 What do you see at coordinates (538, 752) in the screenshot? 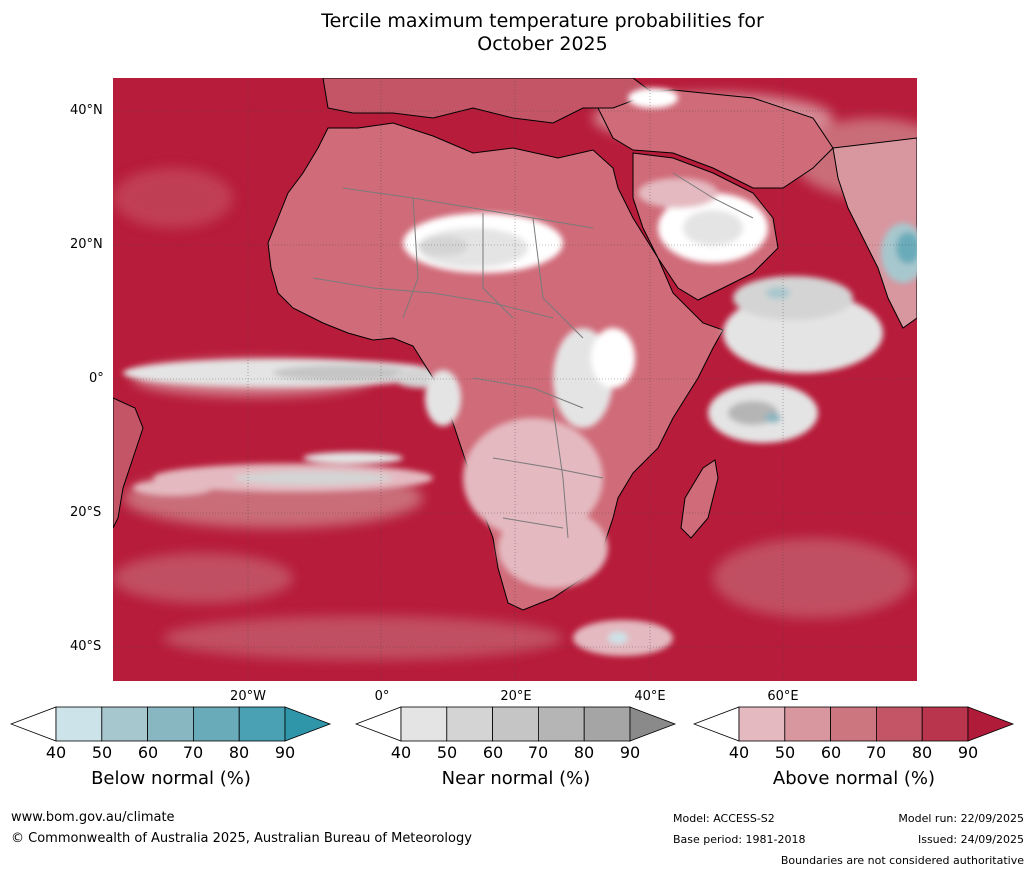
I see `near-tick-70: 70` at bounding box center [538, 752].